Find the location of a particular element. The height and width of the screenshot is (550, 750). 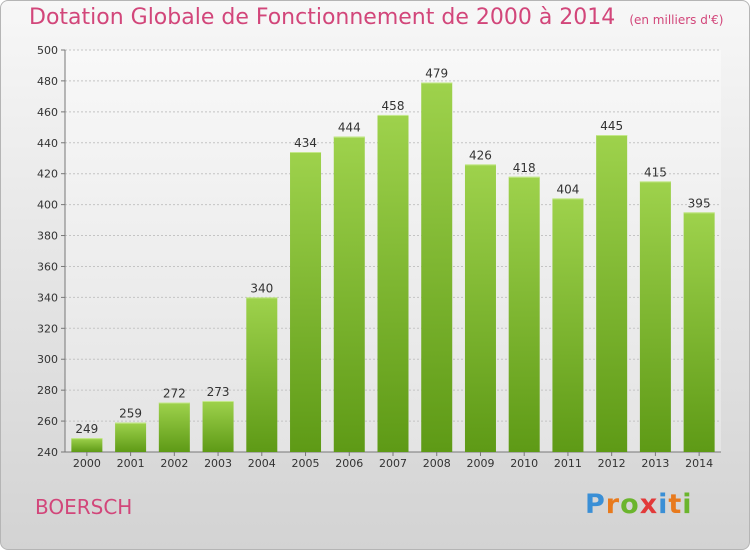

x-tick-label: 2002 is located at coordinates (174, 463).